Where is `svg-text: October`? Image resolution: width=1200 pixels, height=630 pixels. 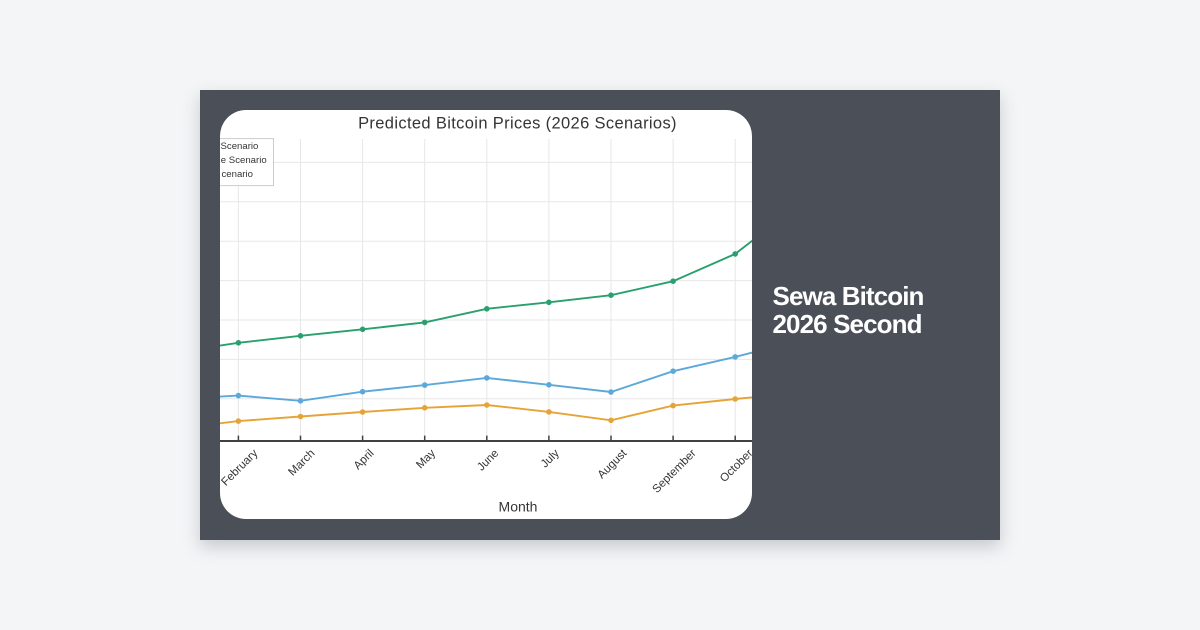 svg-text: October is located at coordinates (735, 466).